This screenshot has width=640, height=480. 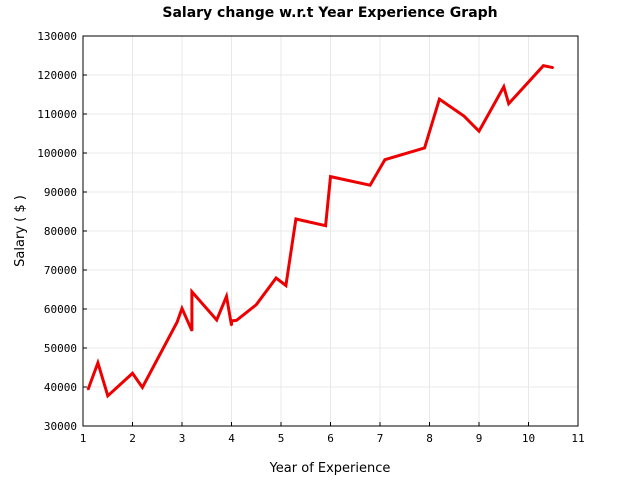 I want to click on x-axis-label: Year of Experience, so click(x=330, y=468).